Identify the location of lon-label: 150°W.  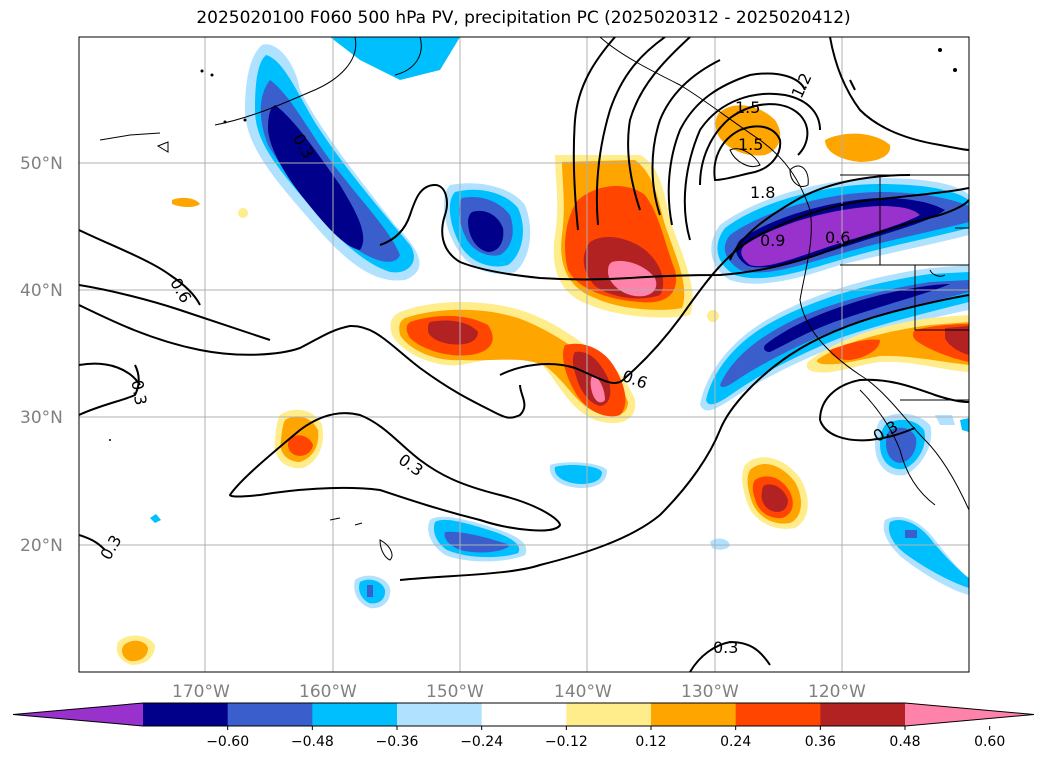
(455, 692).